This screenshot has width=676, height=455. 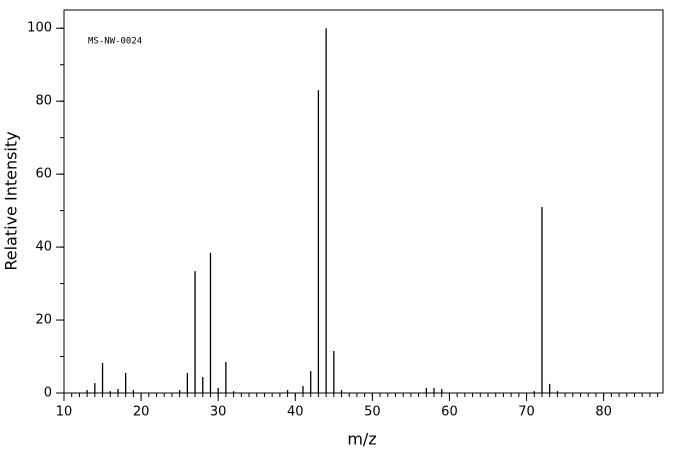 I want to click on y-tick-label: 100, so click(x=39, y=28).